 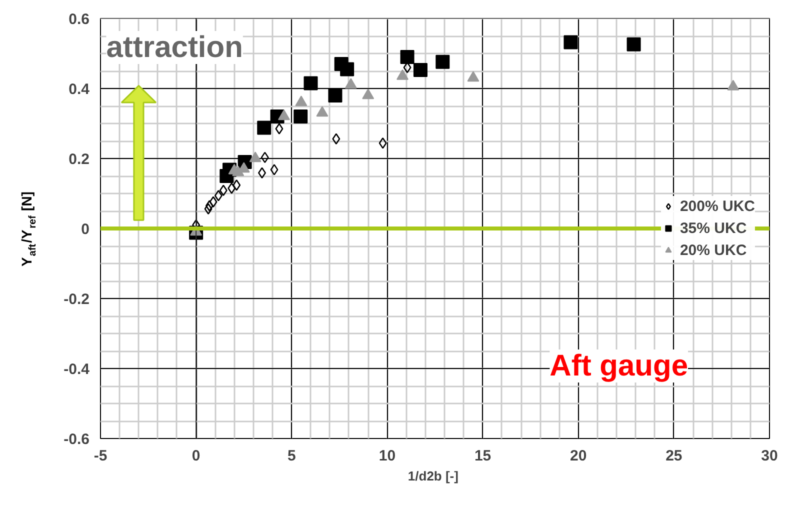 What do you see at coordinates (101, 456) in the screenshot?
I see `x-tick-label: -5` at bounding box center [101, 456].